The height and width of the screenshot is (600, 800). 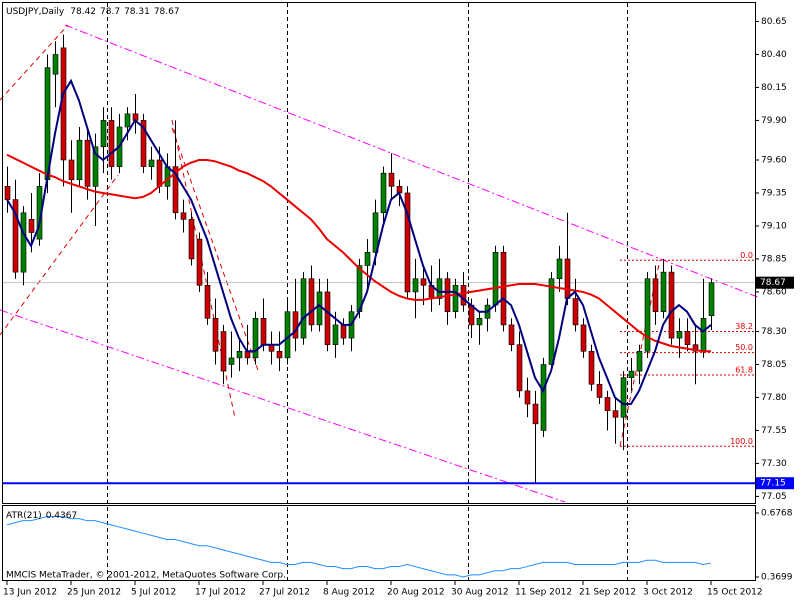 I want to click on y-tick-label: 0.3699, so click(x=777, y=578).